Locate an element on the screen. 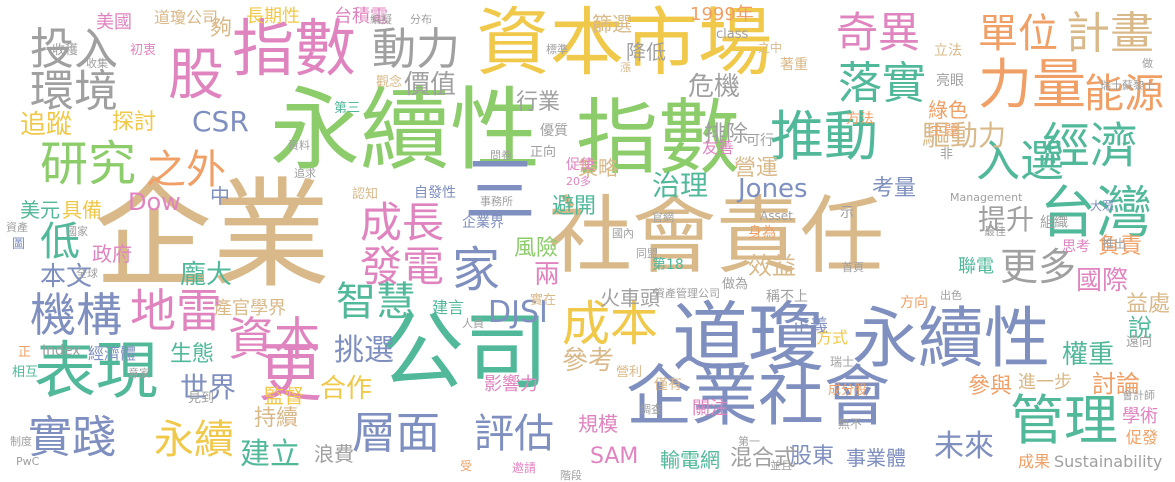 The height and width of the screenshot is (482, 1175). word-zhuti: 主題 is located at coordinates (944, 131).